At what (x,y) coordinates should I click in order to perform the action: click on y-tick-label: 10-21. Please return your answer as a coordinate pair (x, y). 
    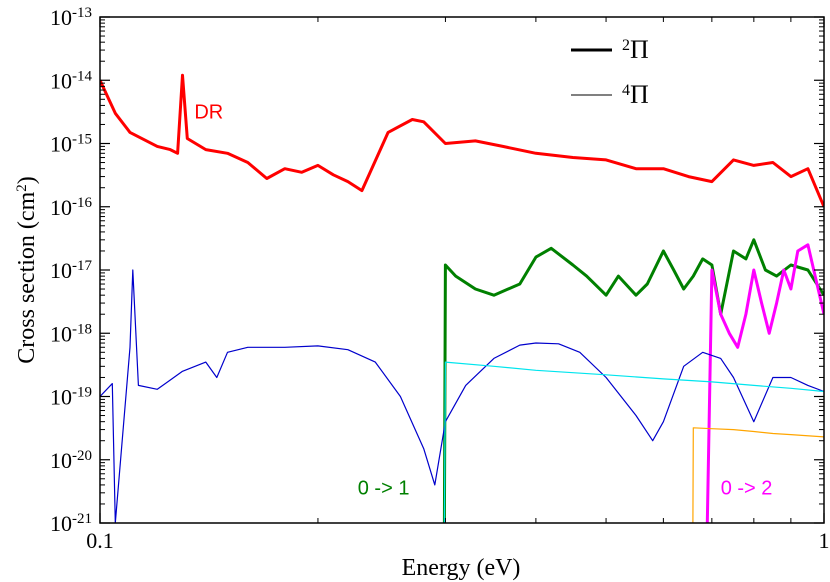
    Looking at the image, I should click on (71, 523).